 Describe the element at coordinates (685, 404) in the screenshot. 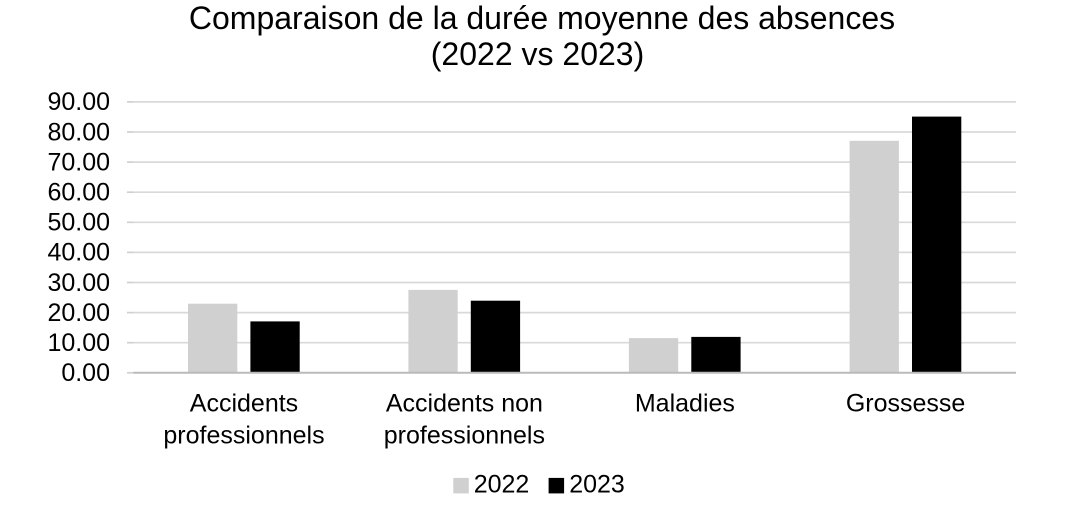

I see `svg-text: Maladies` at that location.